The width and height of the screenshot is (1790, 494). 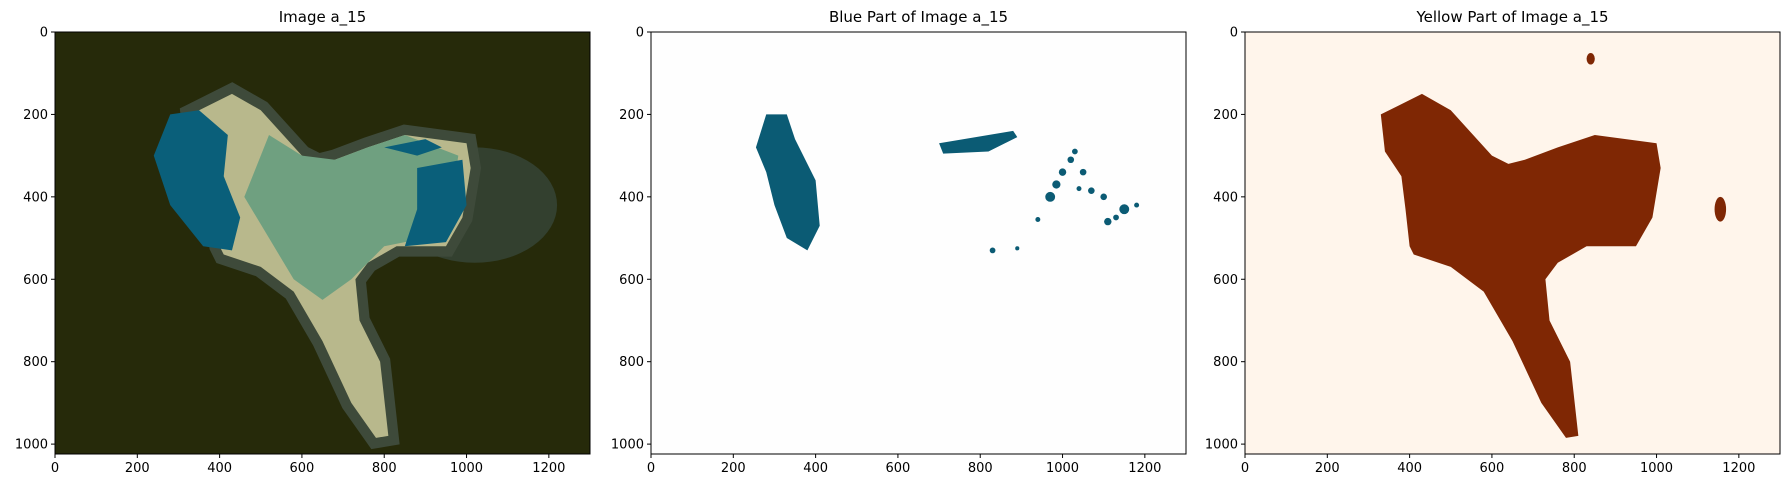 What do you see at coordinates (351, 217) in the screenshot?
I see `green-region` at bounding box center [351, 217].